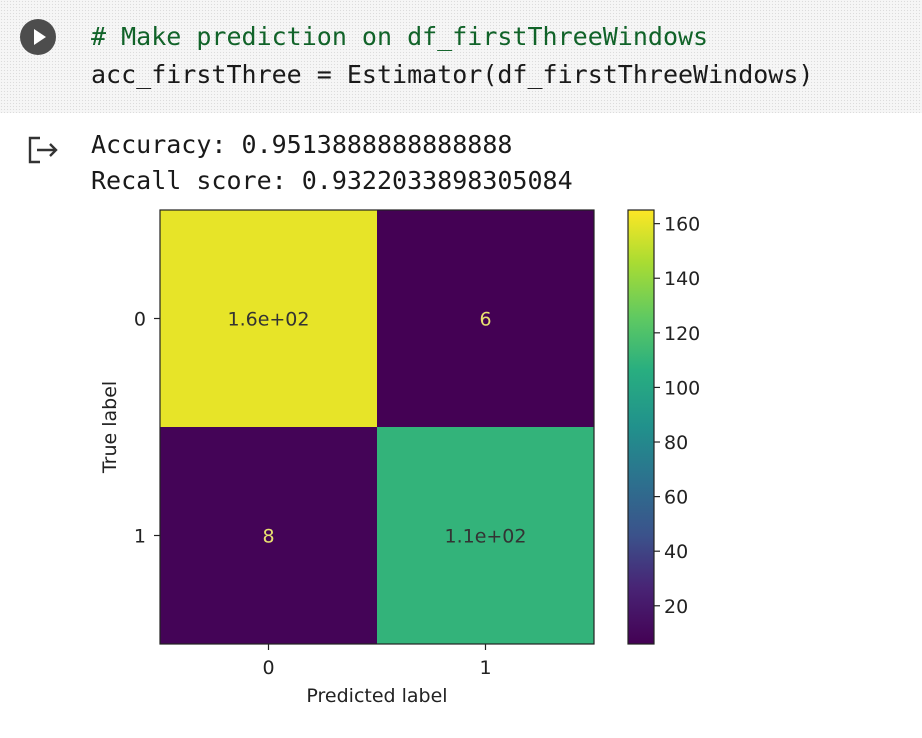  Describe the element at coordinates (682, 279) in the screenshot. I see `colorbar-tick-label: 140` at that location.